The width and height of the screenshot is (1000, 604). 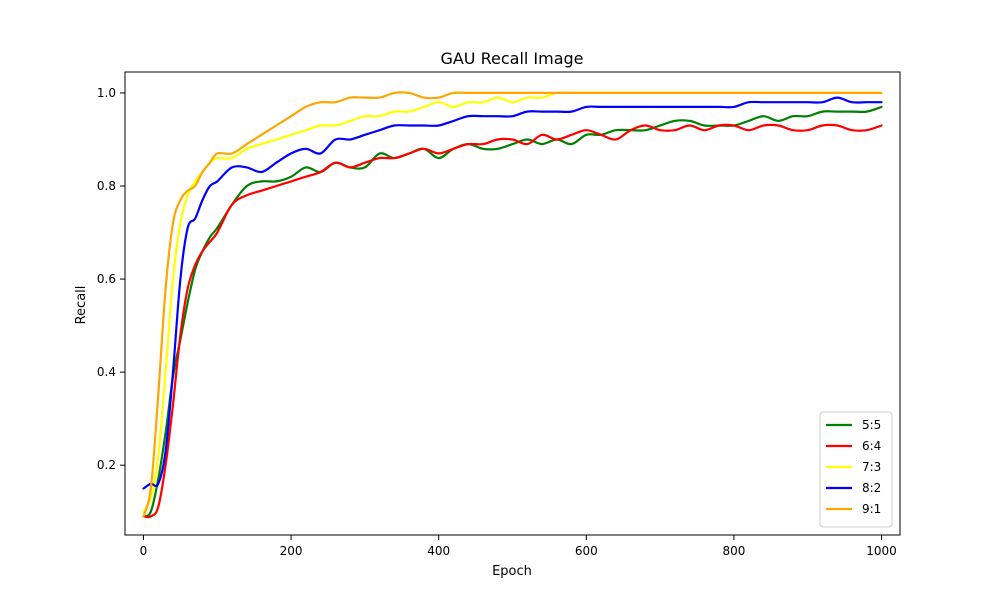 I want to click on y-tick-label: 0.4, so click(x=106, y=372).